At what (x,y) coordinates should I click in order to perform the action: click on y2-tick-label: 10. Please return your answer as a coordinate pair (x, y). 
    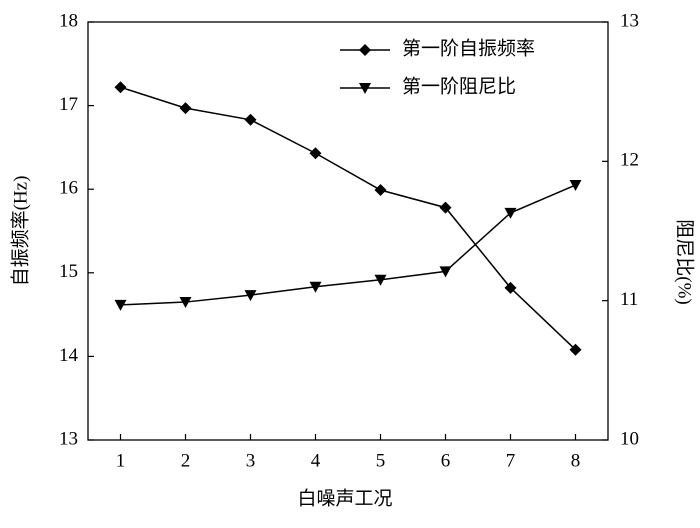
    Looking at the image, I should click on (629, 438).